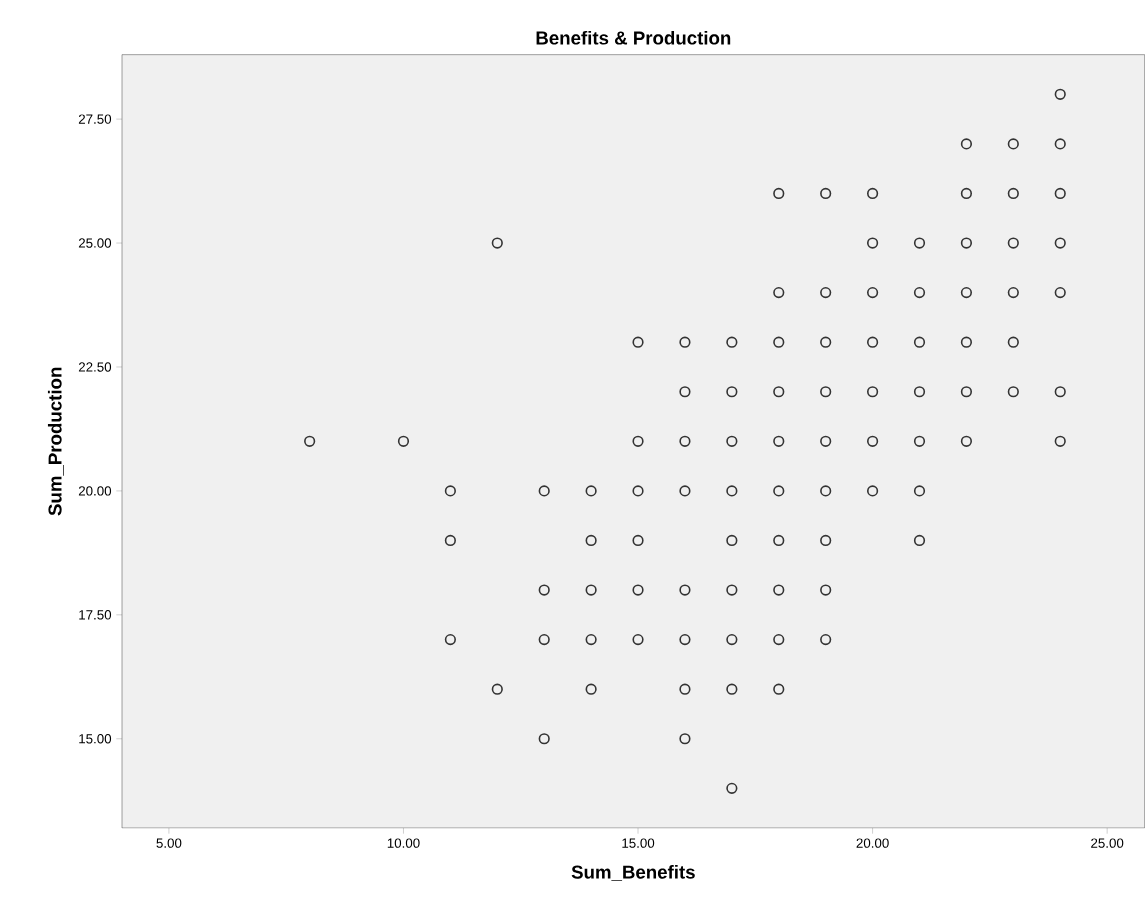 This screenshot has height=914, width=1145. I want to click on x-tick-label: 15.00, so click(638, 843).